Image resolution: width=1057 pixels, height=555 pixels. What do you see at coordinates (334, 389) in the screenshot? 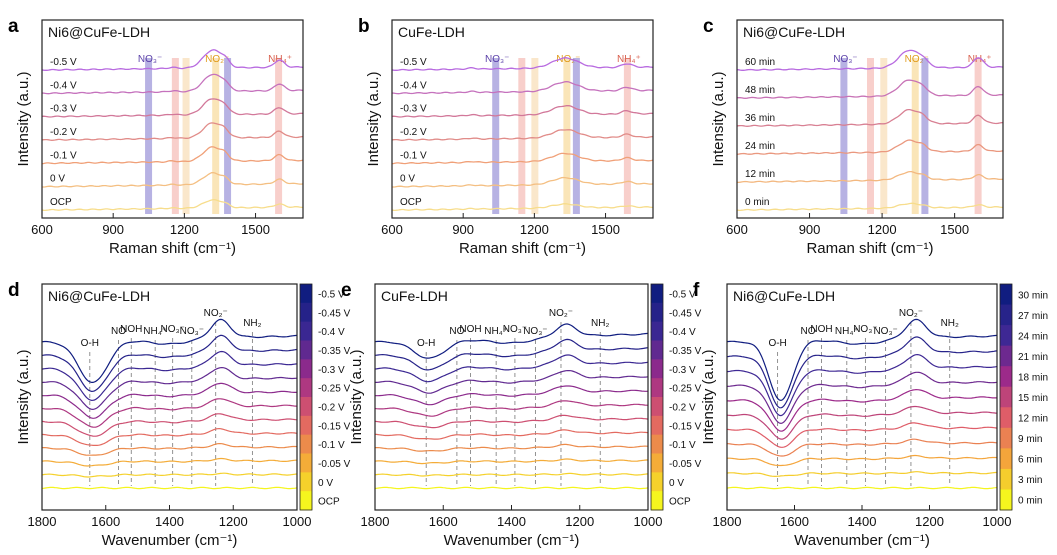
I see `colorbar-label: -0.25 V` at bounding box center [334, 389].